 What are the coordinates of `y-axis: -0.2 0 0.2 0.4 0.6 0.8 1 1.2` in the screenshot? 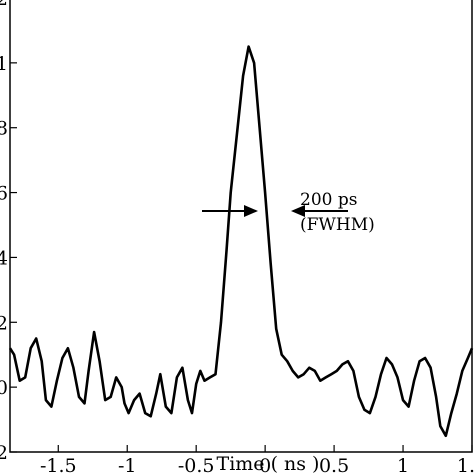 It's located at (8, 232).